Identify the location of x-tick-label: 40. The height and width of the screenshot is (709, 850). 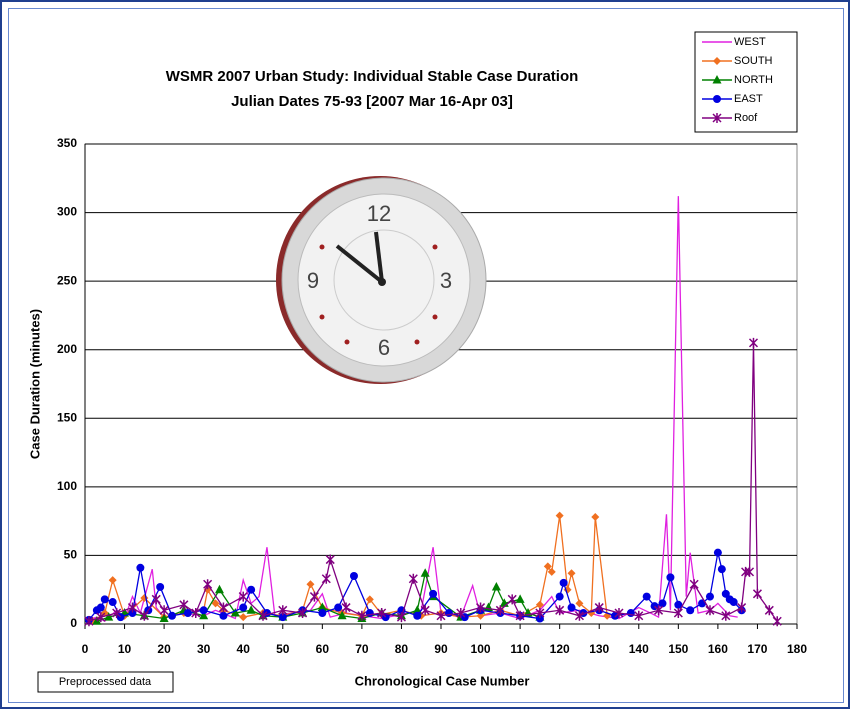
(244, 649).